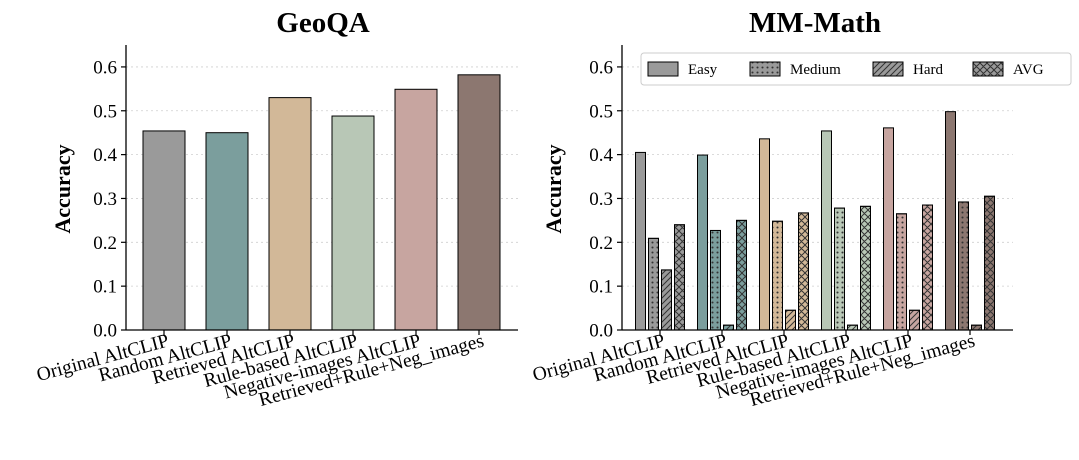 The height and width of the screenshot is (460, 1079). I want to click on geoqa-y-tick-label: 0.3, so click(105, 199).